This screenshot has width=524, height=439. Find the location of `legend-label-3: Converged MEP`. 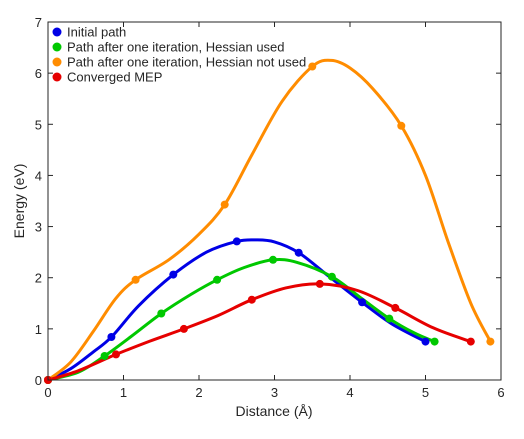

legend-label-3: Converged MEP is located at coordinates (114, 77).